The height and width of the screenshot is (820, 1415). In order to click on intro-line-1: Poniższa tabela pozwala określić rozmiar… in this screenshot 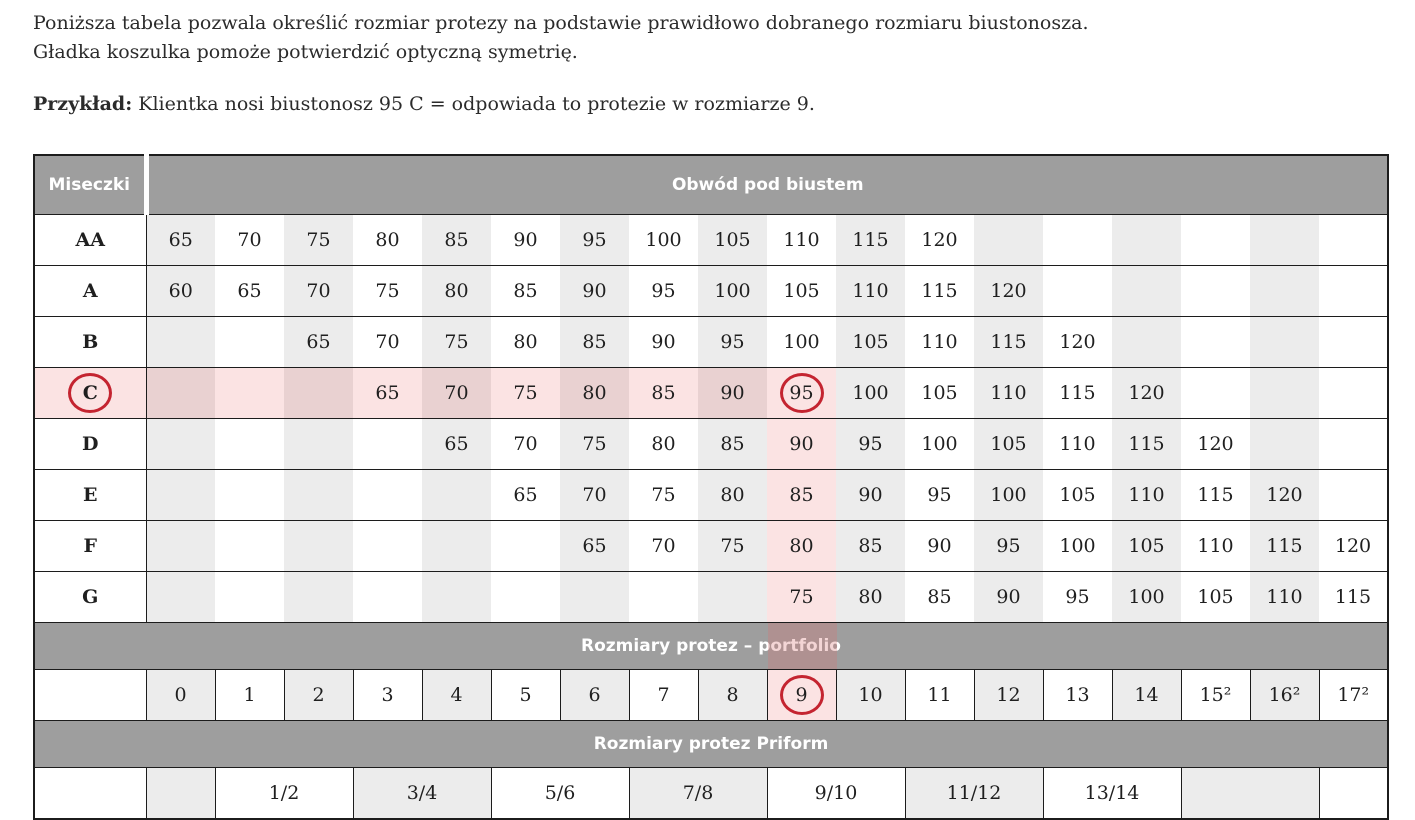, I will do `click(561, 23)`.